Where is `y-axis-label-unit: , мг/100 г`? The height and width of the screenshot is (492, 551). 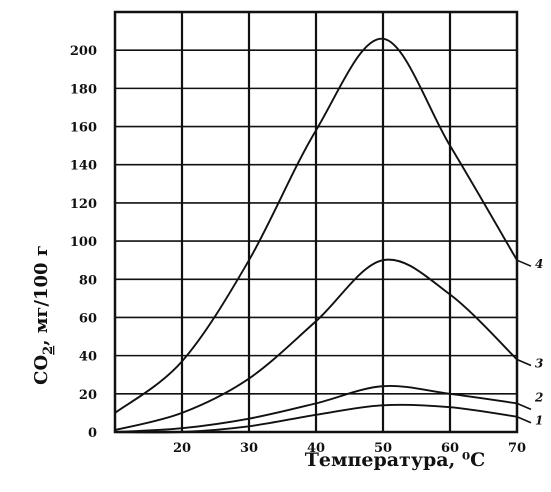 y-axis-label-unit: , мг/100 г is located at coordinates (41, 295).